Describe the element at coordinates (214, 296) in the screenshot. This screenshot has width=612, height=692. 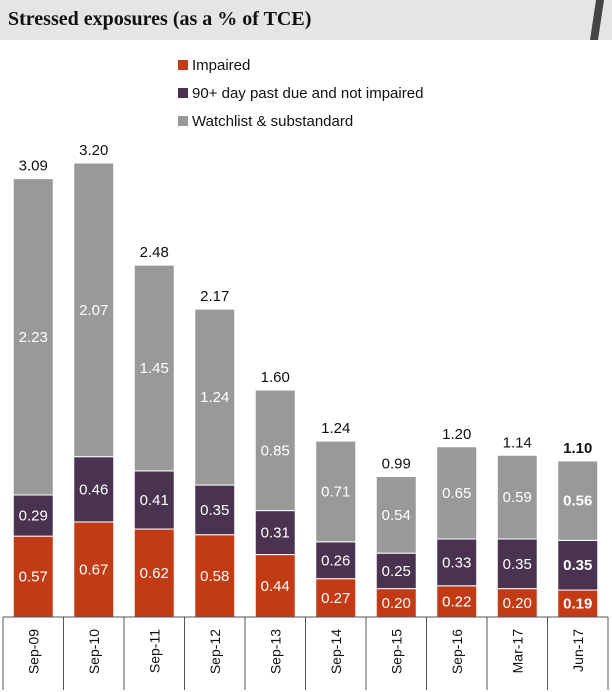
I see `bar-total-label: 2.17` at that location.